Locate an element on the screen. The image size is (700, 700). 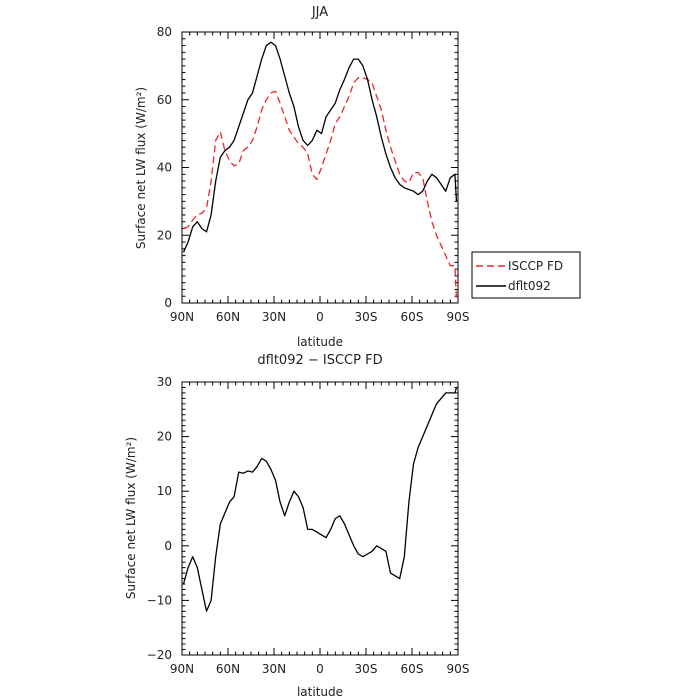
top-y-tick-label: 80 is located at coordinates (164, 32).